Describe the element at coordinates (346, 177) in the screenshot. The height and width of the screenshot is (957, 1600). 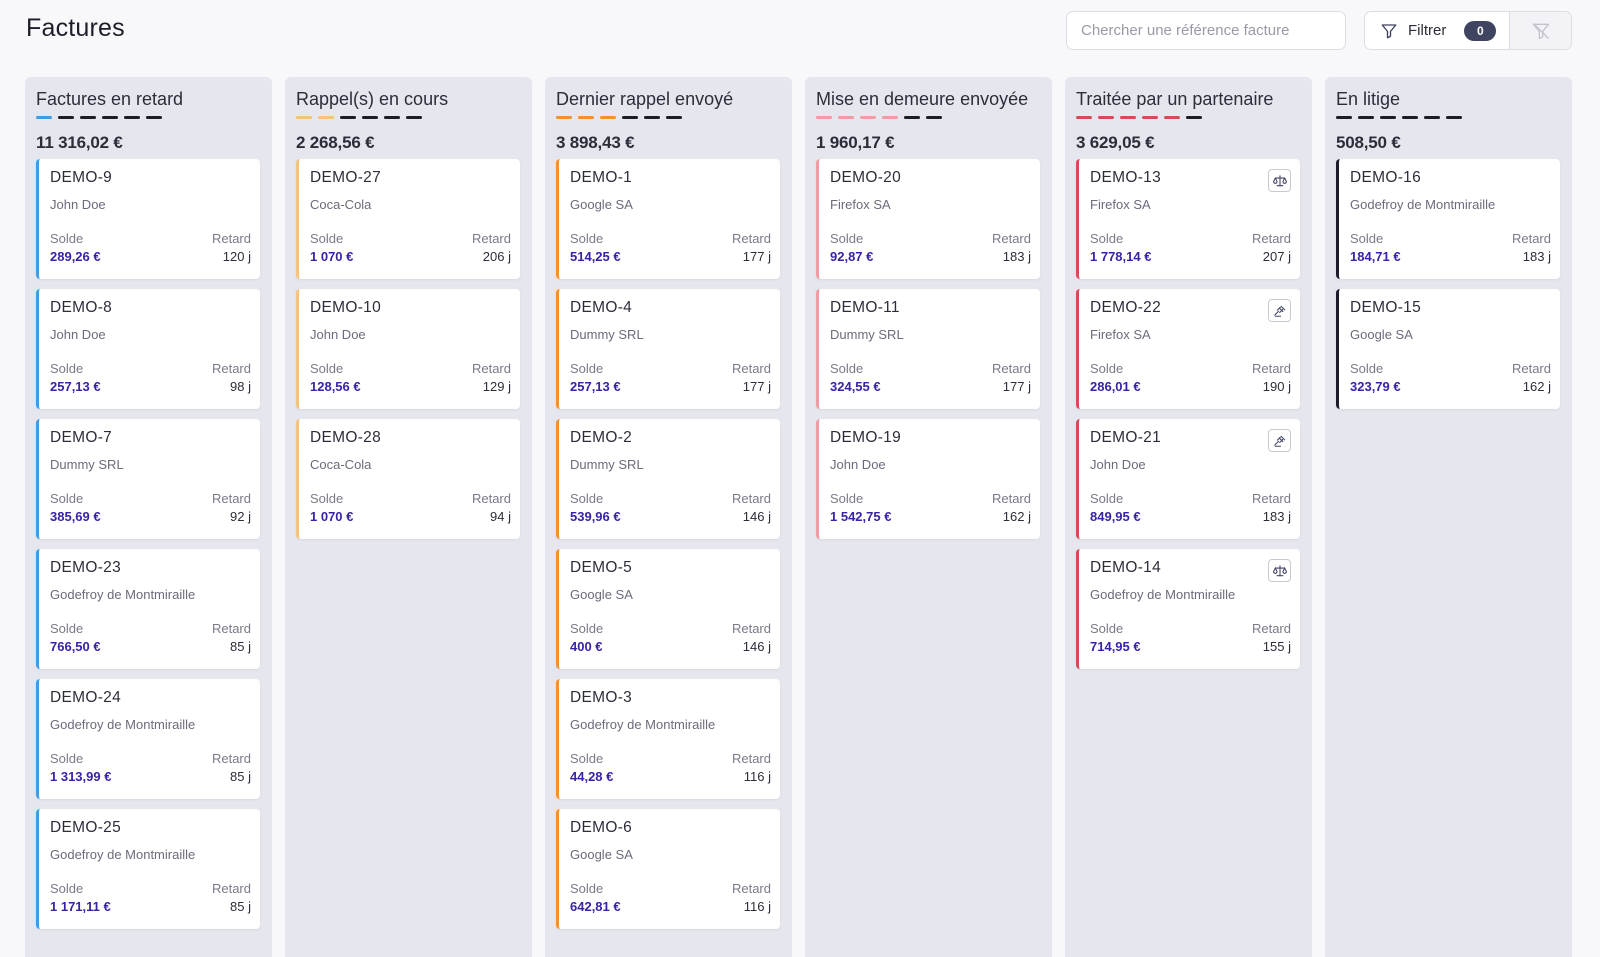
I see `invoice-reference: DEMO-27` at that location.